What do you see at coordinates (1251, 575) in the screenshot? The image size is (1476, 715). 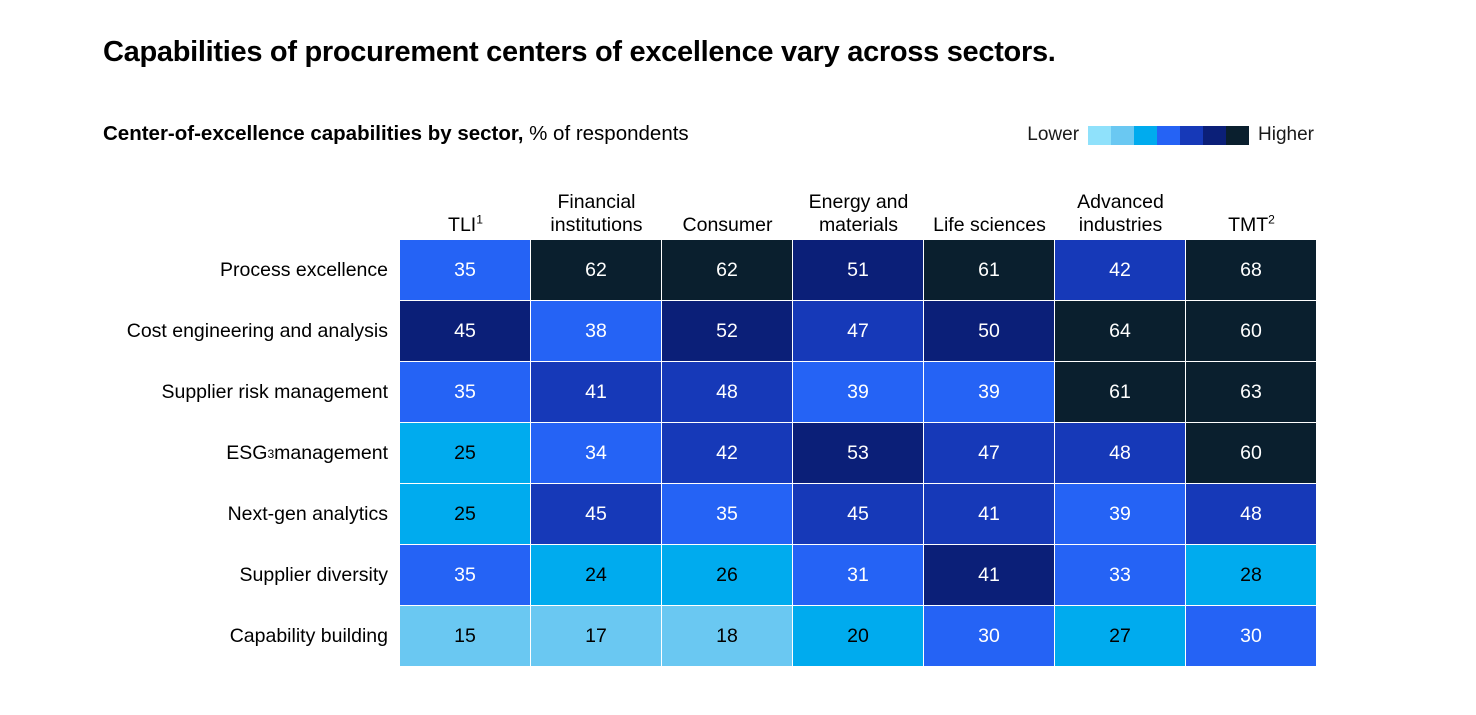 I see `heatmap-cell: 28` at bounding box center [1251, 575].